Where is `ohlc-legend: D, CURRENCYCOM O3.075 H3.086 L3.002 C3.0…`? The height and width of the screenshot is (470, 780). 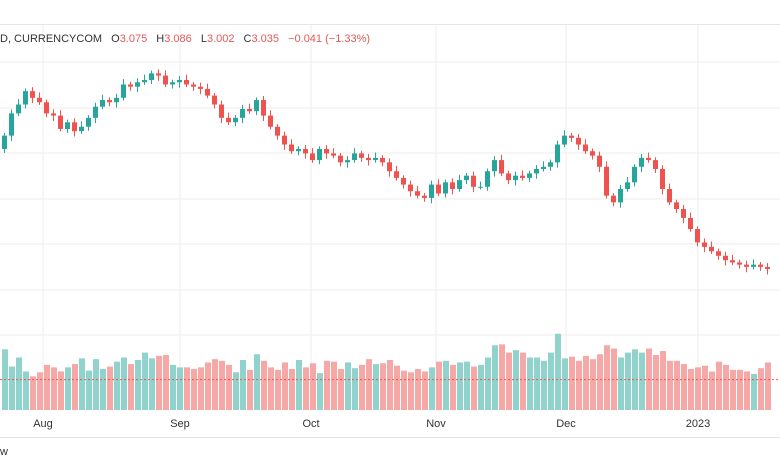 ohlc-legend: D, CURRENCYCOM O3.075 H3.086 L3.002 C3.0… is located at coordinates (185, 39).